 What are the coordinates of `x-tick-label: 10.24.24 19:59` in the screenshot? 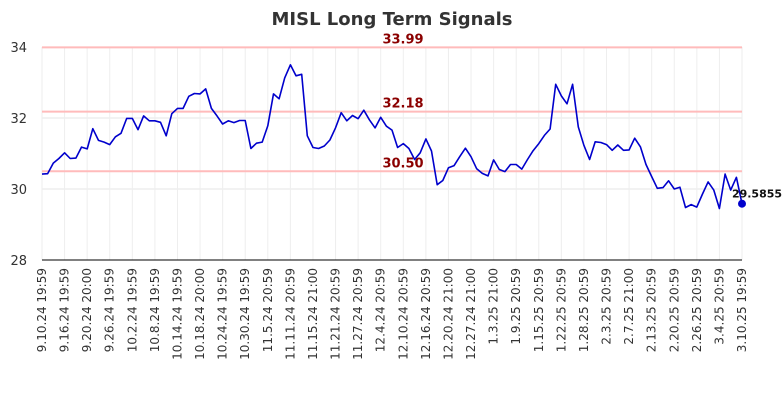 It's located at (223, 314).